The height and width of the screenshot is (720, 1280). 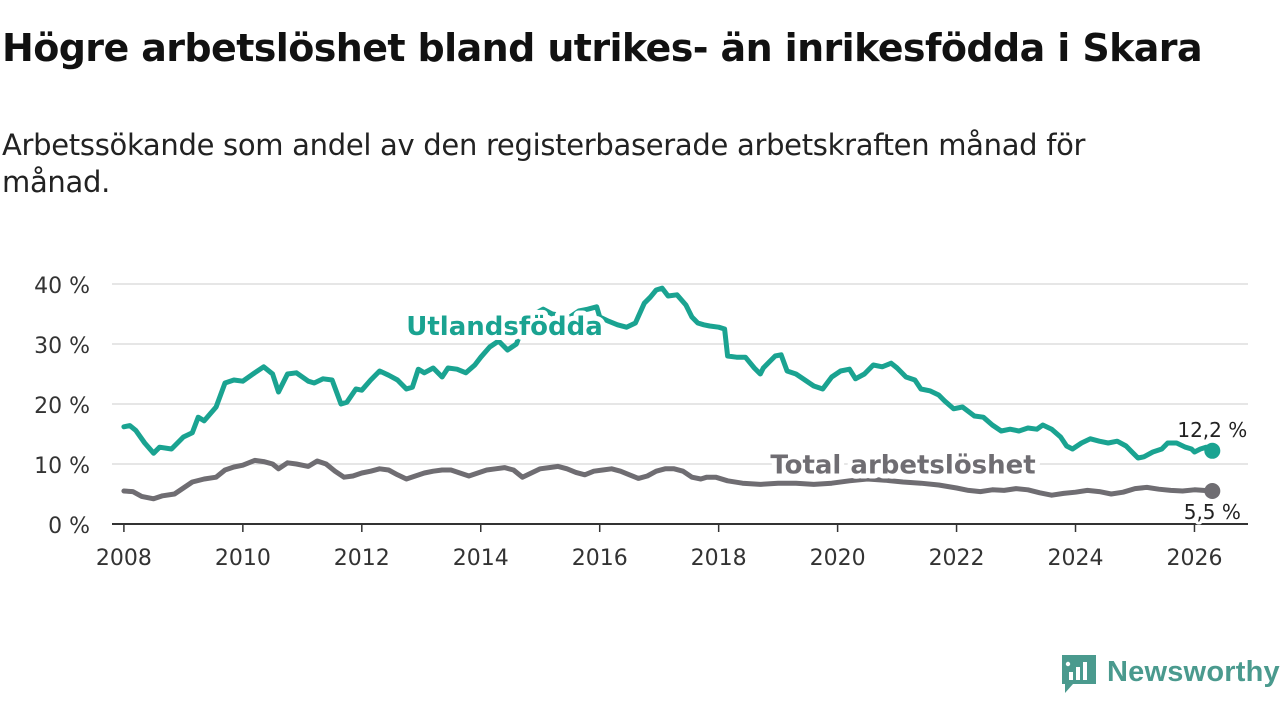 I want to click on end-value-label-halo: 5,5 %, so click(x=1212, y=512).